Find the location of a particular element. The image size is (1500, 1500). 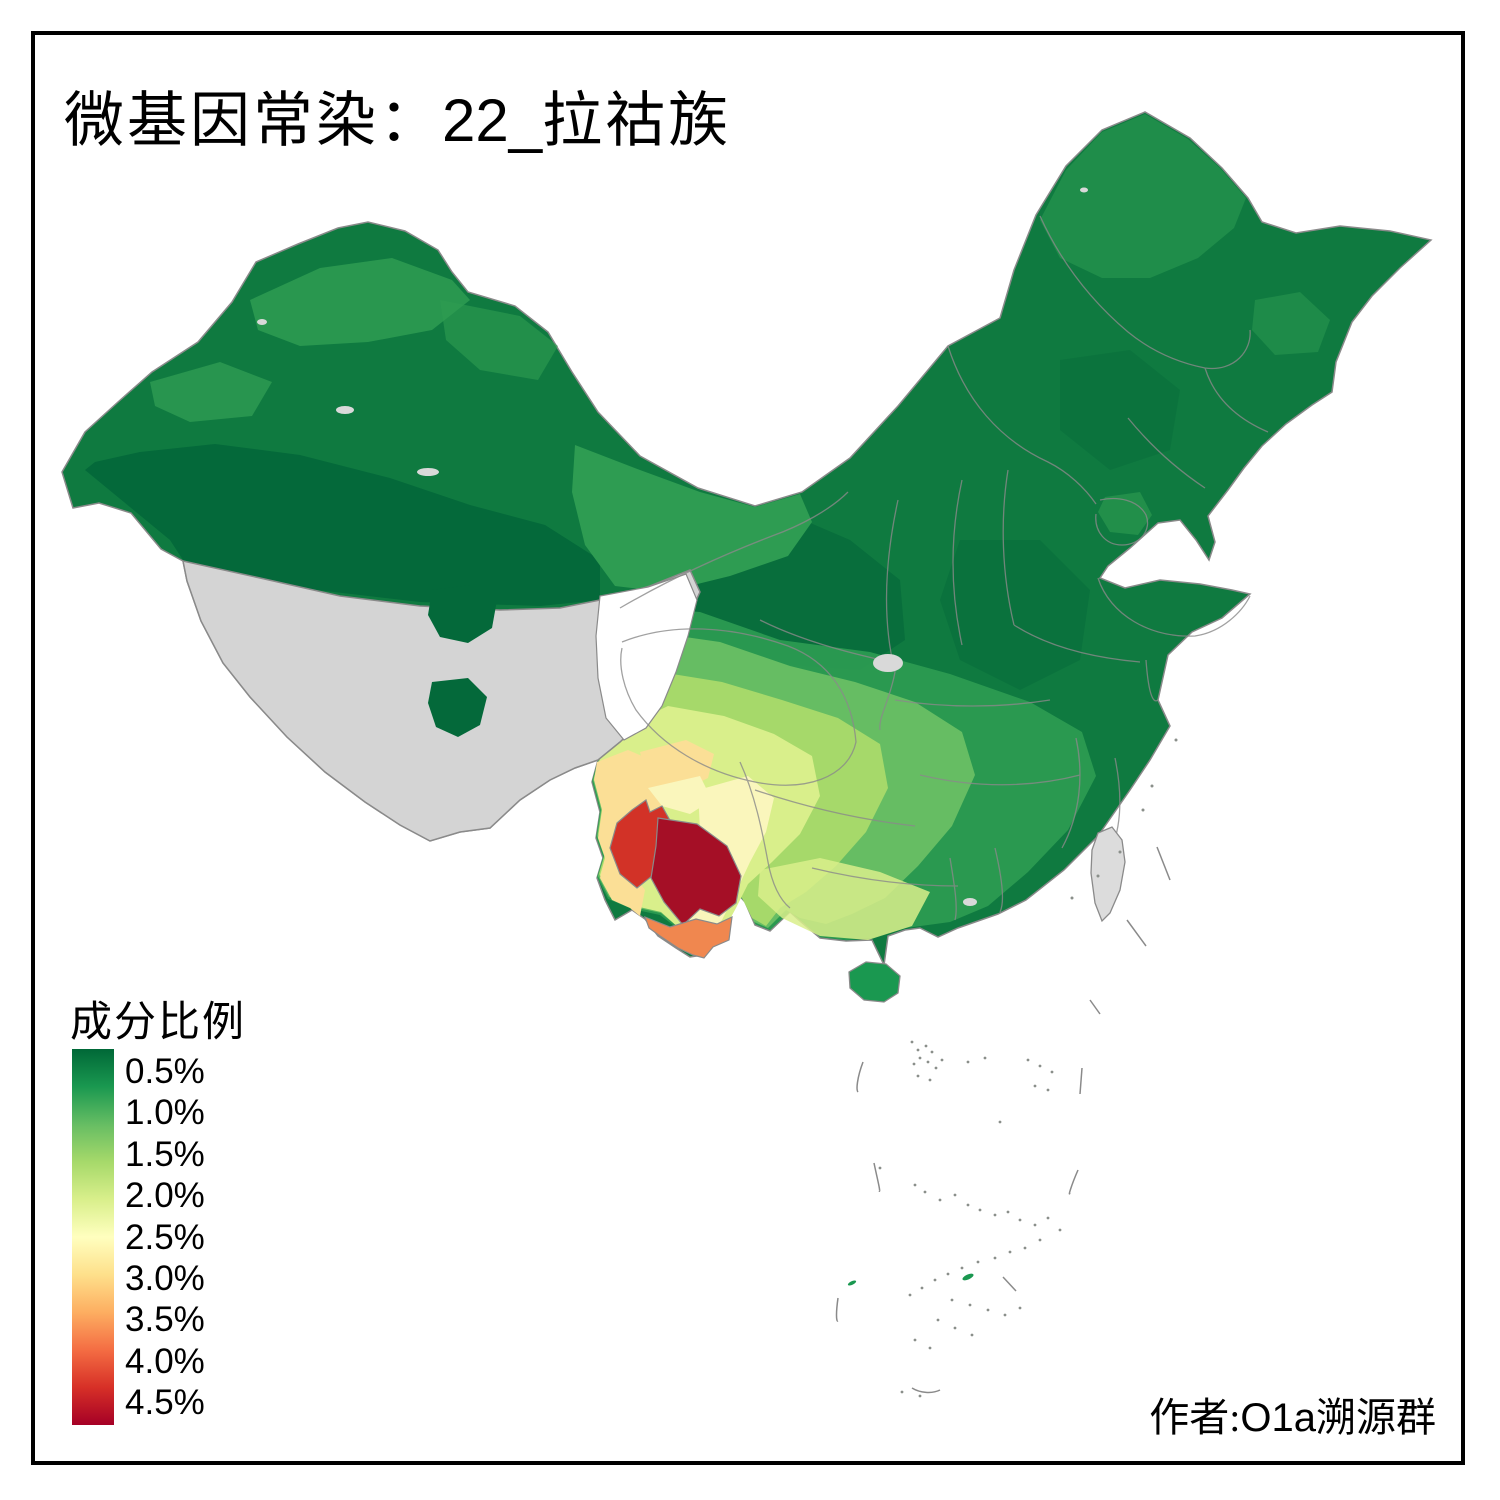

coastal-islets is located at coordinates (1124, 819).